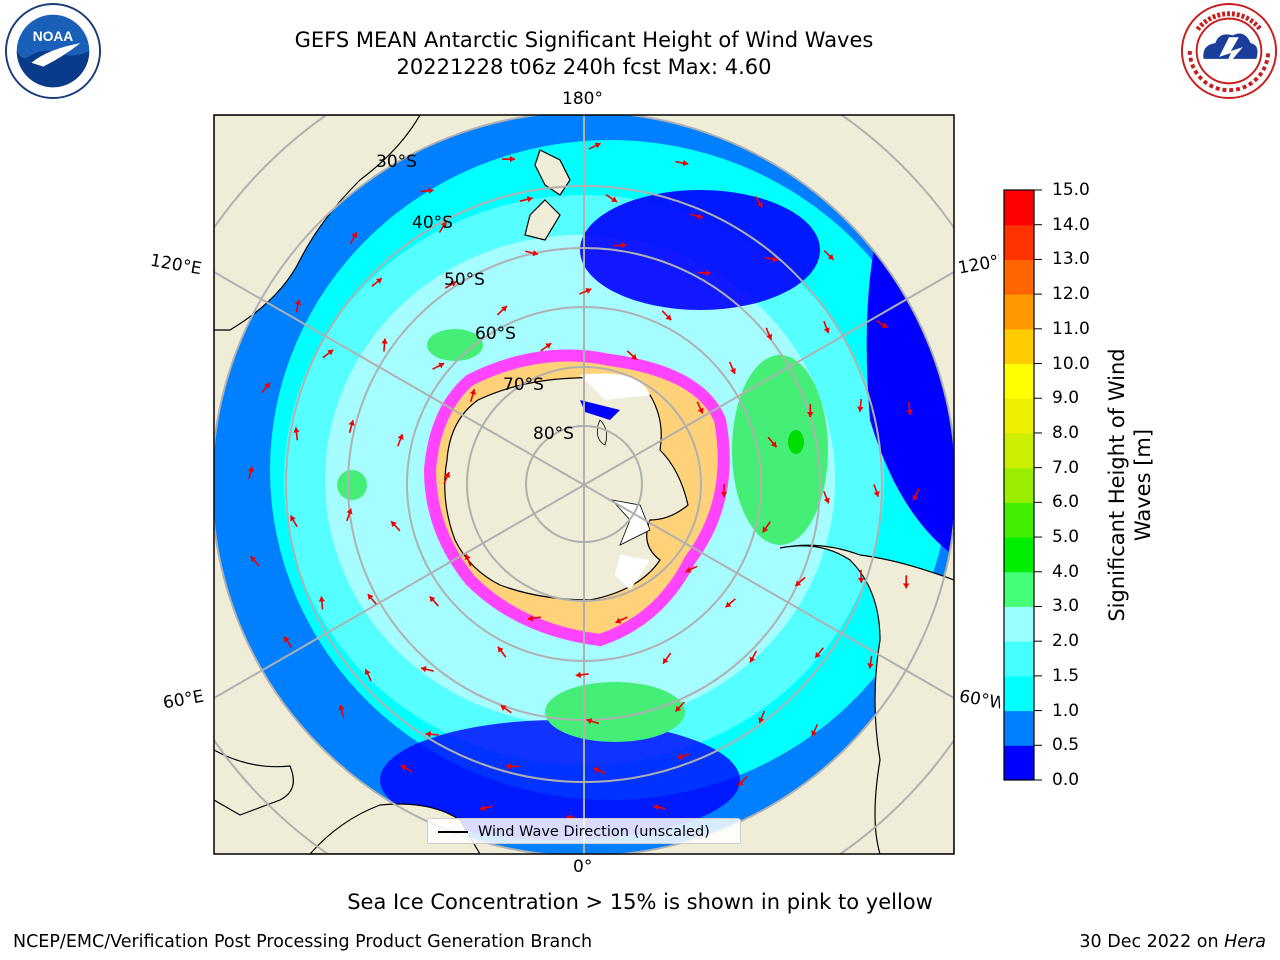 The height and width of the screenshot is (960, 1280). I want to click on africa-coast, so click(347, 801).